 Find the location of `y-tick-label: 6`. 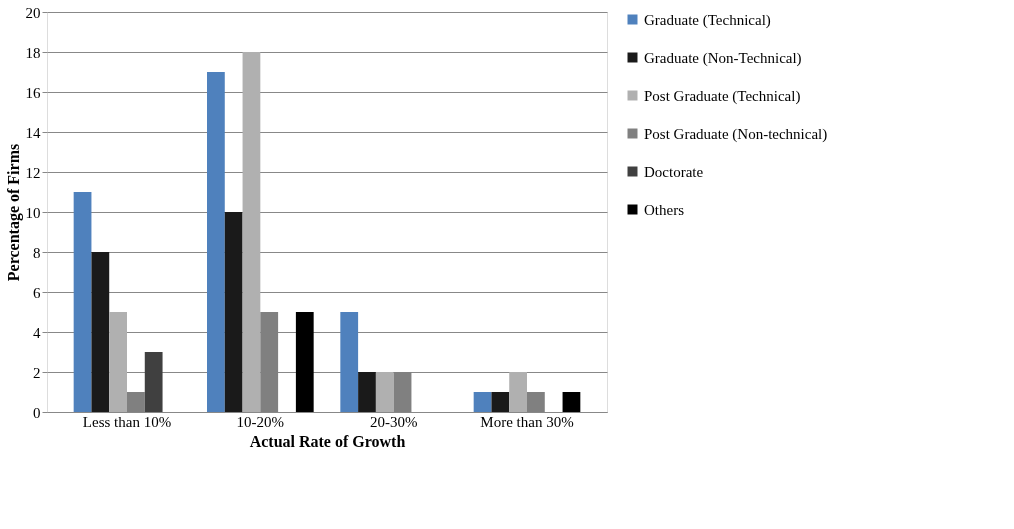

y-tick-label: 6 is located at coordinates (37, 292).